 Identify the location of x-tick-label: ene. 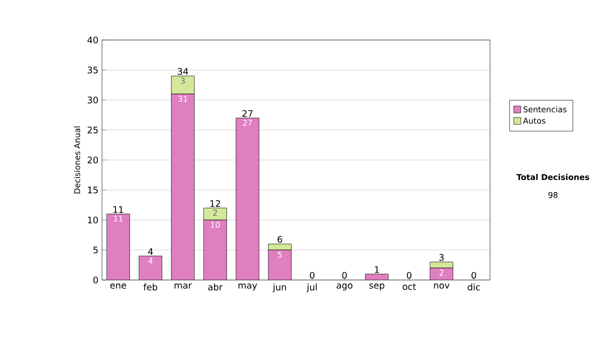
(118, 286).